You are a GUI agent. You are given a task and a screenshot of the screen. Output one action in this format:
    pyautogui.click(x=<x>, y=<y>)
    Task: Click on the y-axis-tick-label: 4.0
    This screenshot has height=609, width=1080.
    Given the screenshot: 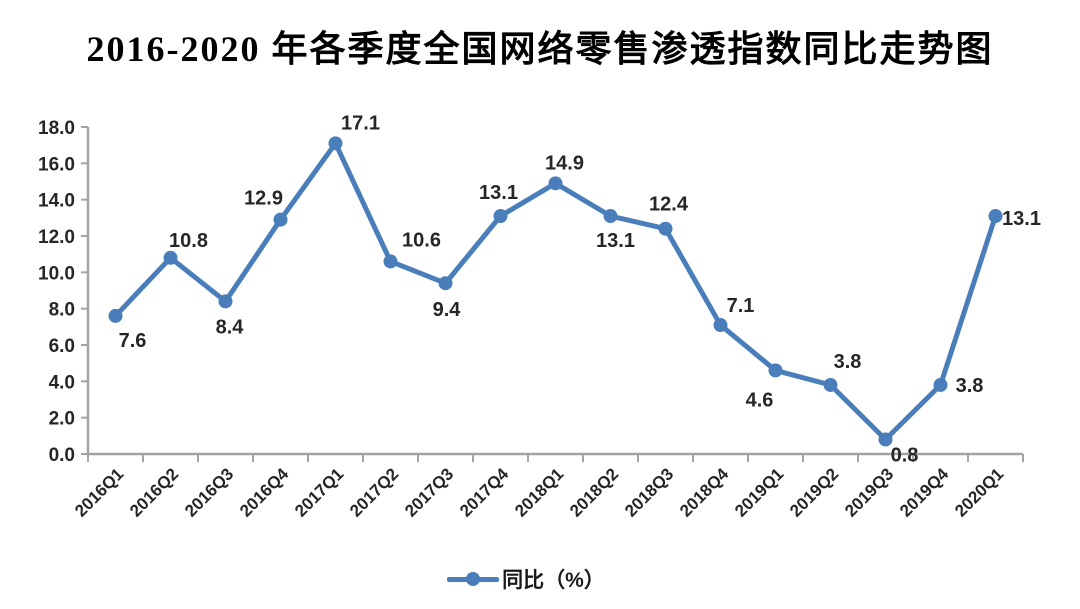 What is the action you would take?
    pyautogui.click(x=62, y=382)
    